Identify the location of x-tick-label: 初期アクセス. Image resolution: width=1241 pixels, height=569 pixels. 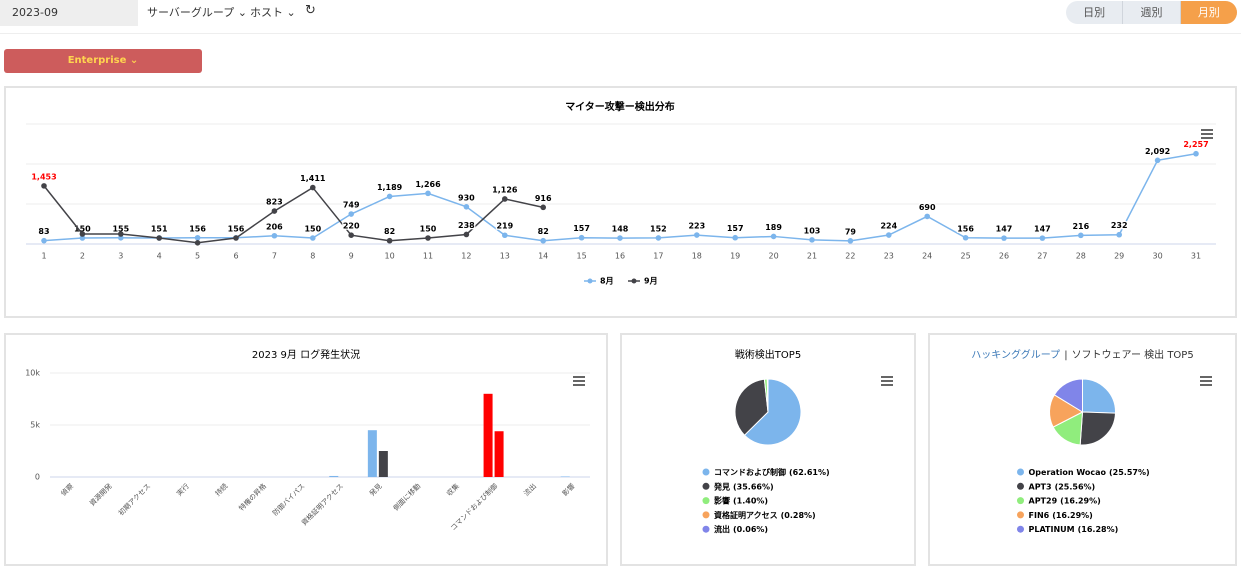
(134, 499).